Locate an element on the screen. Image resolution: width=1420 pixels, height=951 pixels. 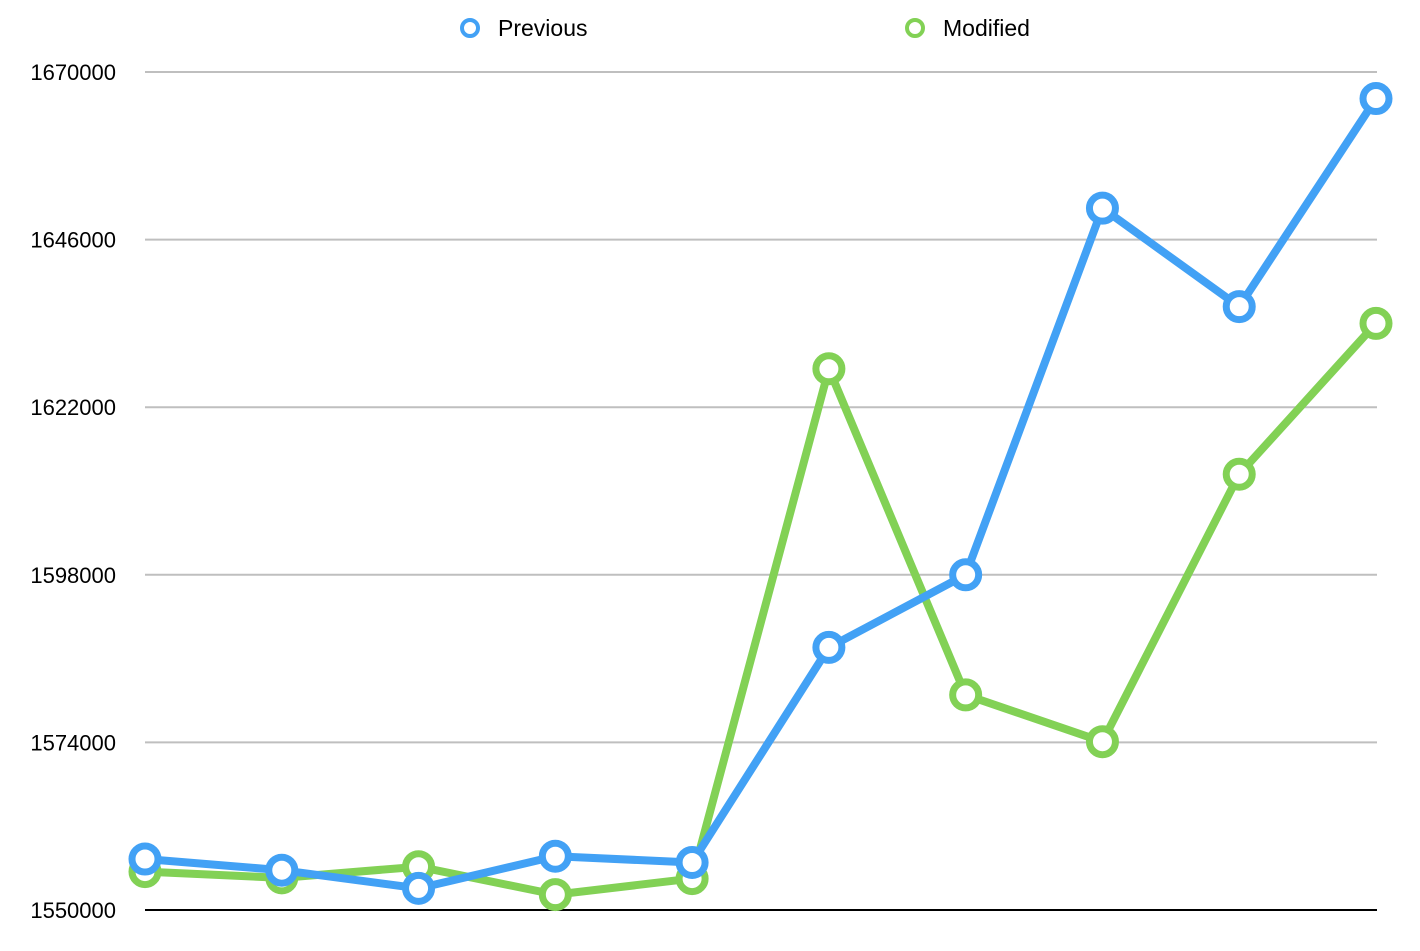
legend-item-modified: Modified is located at coordinates (967, 28).